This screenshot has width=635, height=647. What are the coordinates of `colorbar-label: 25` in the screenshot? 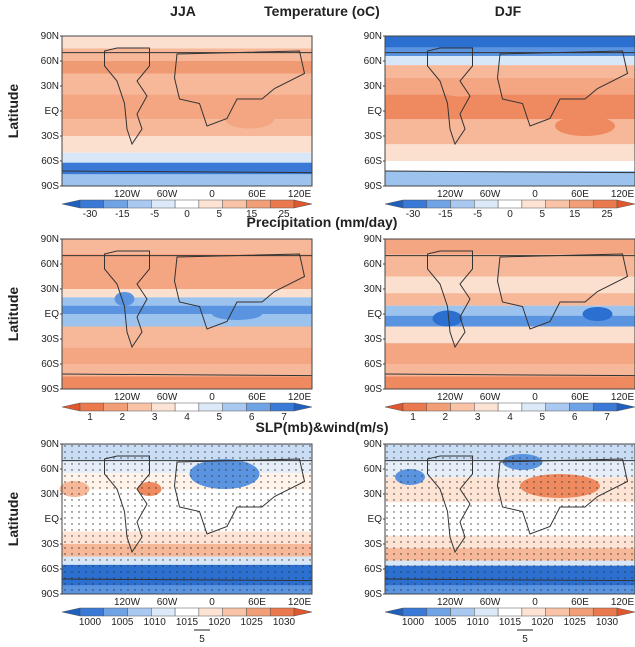 It's located at (284, 214).